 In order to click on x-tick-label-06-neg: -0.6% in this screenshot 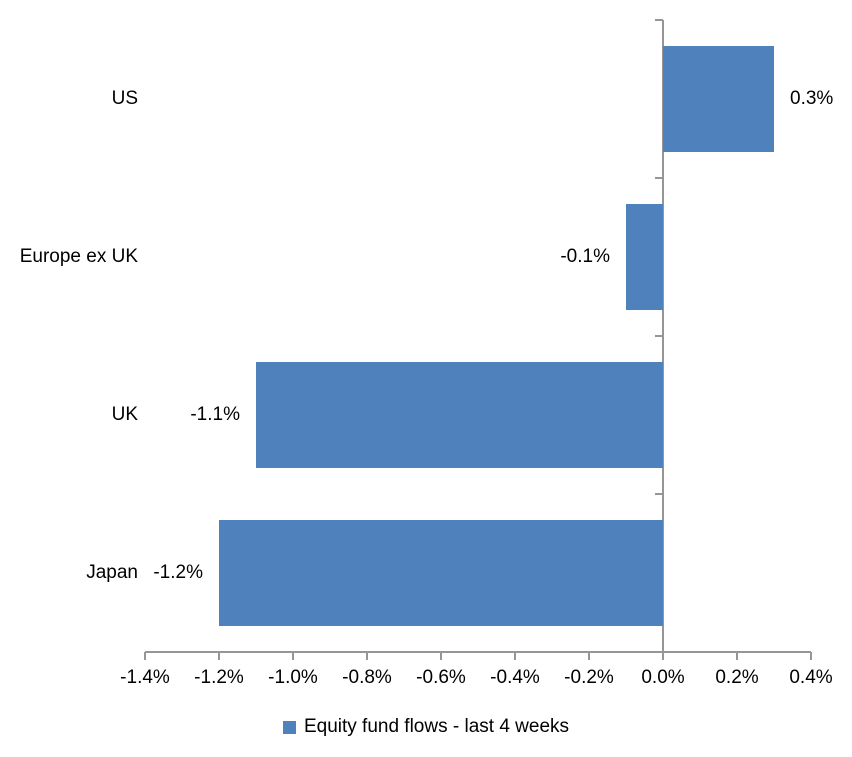, I will do `click(441, 677)`.